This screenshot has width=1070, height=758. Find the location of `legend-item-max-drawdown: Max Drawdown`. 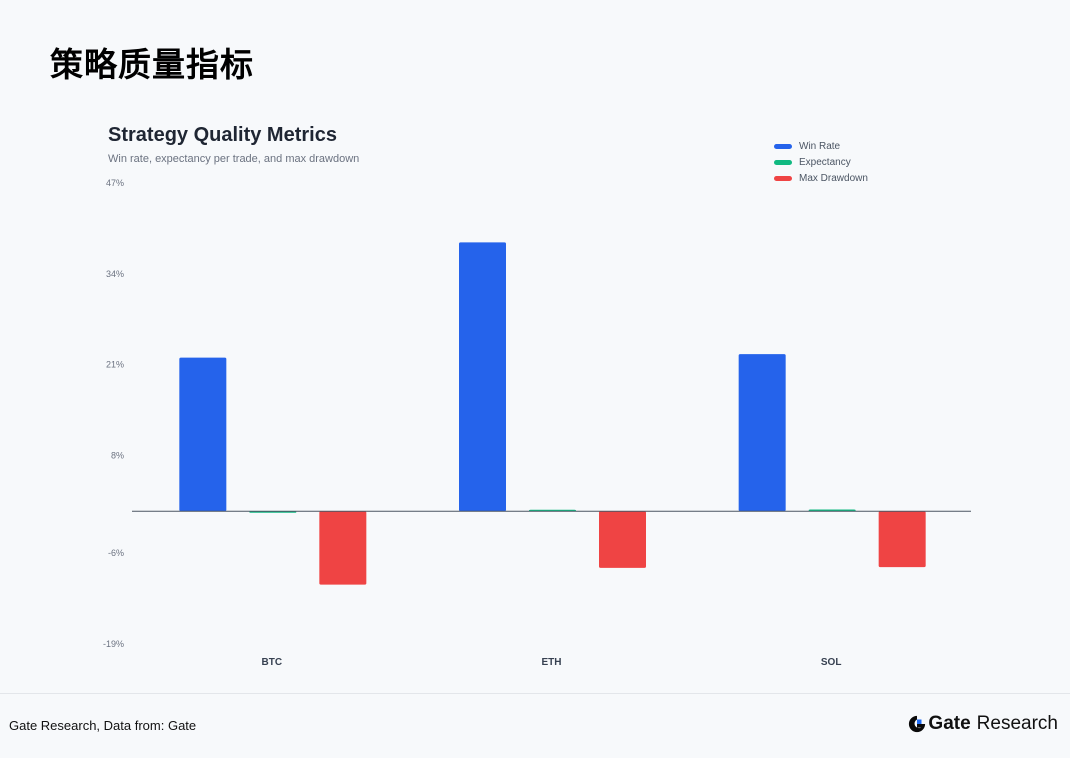

legend-item-max-drawdown: Max Drawdown is located at coordinates (821, 178).